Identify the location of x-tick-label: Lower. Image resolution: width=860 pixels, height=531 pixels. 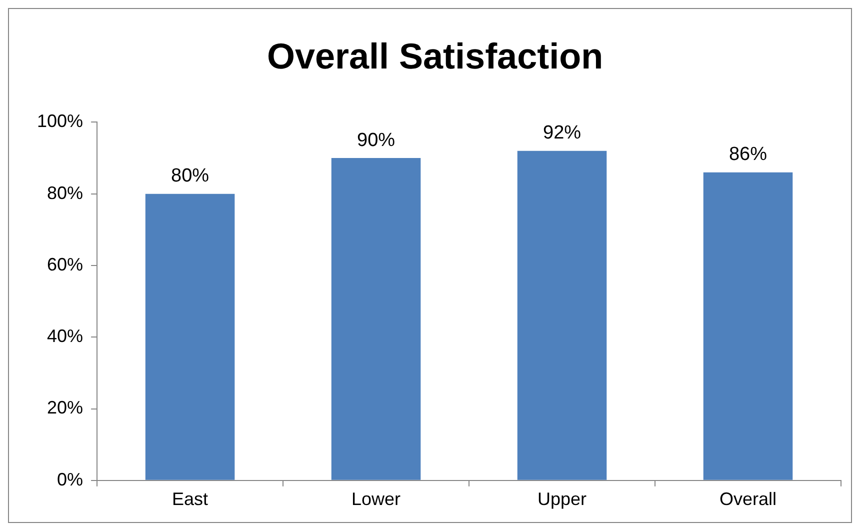
(376, 499).